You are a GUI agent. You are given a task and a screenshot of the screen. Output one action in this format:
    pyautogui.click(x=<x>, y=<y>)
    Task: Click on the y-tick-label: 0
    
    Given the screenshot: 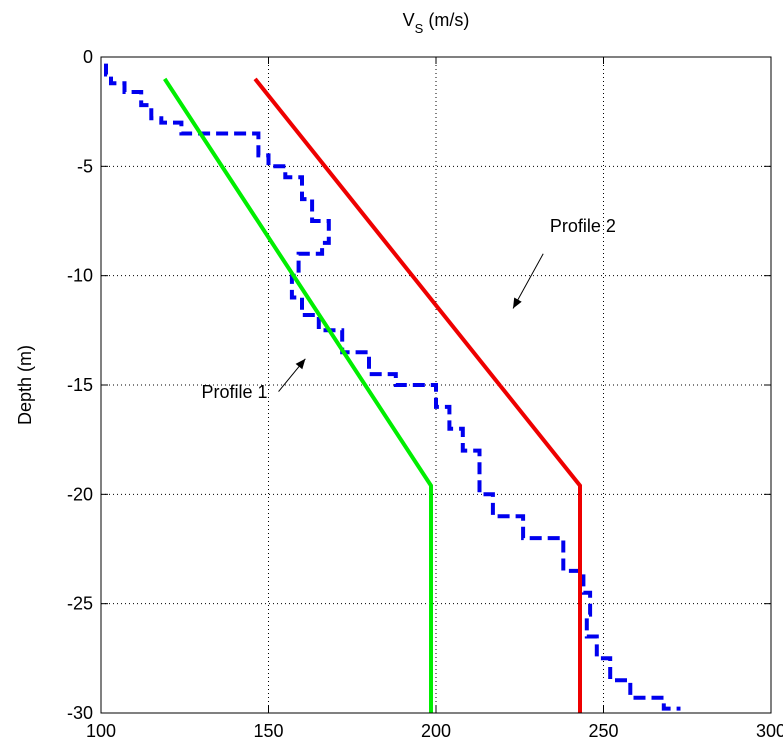 What is the action you would take?
    pyautogui.click(x=88, y=57)
    